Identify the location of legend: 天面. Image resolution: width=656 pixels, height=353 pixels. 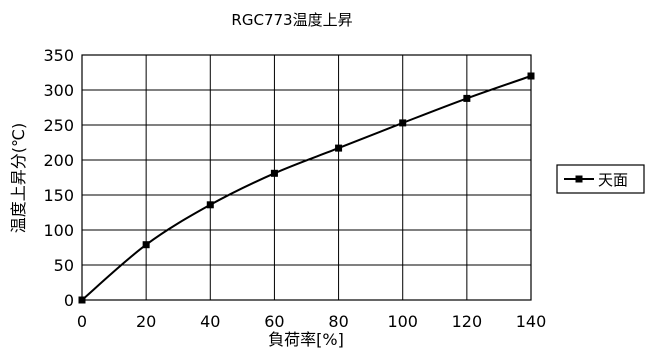
(600, 179).